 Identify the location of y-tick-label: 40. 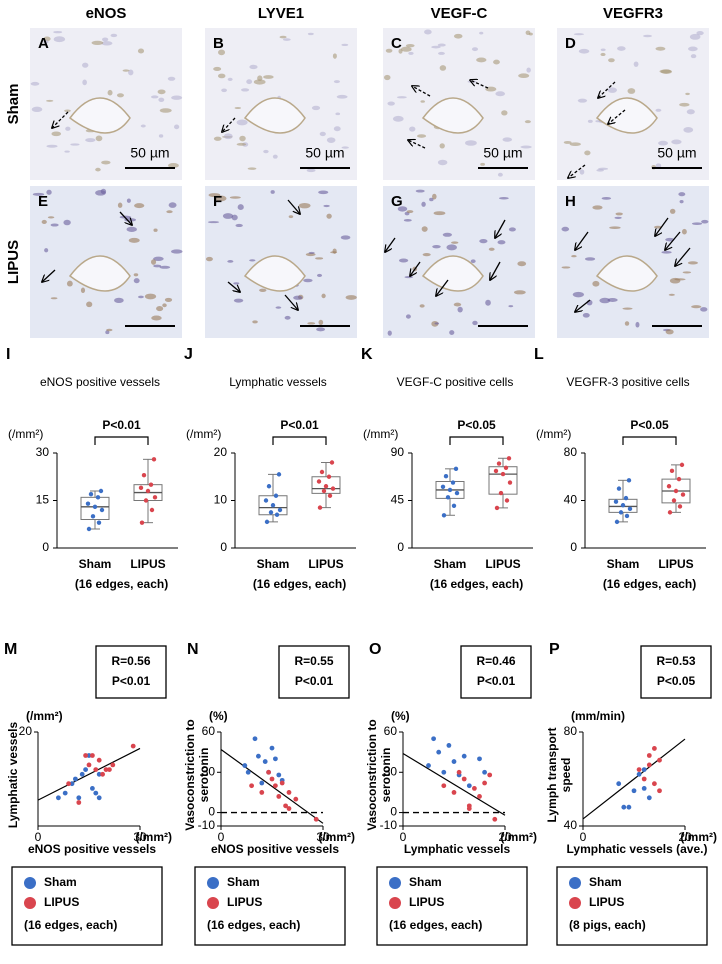
(571, 825).